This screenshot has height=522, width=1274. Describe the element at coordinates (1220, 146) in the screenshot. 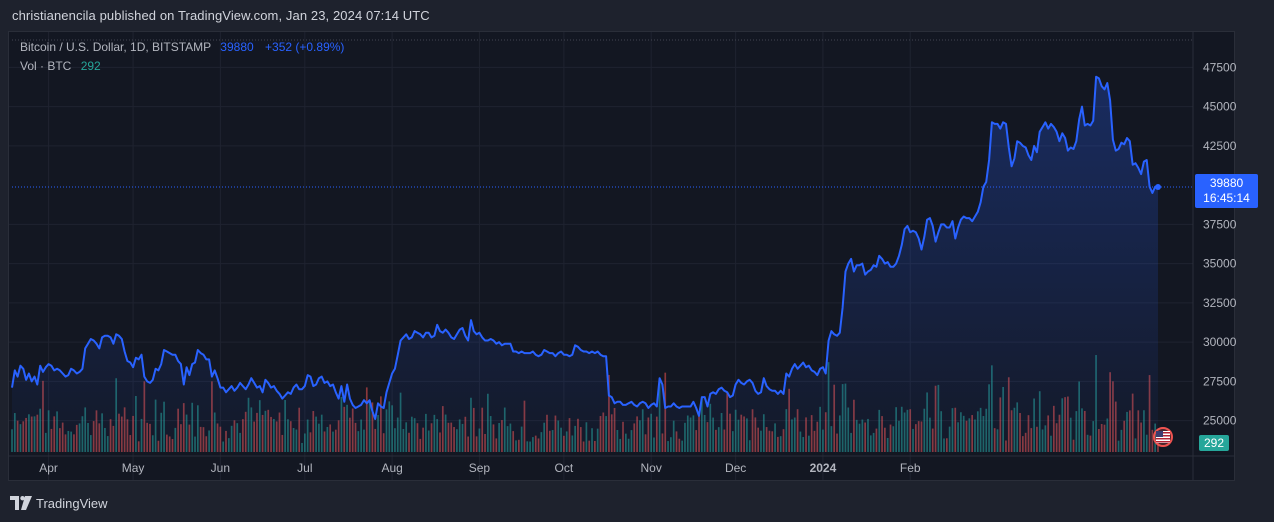

I see `y-tick-label: 42500` at that location.